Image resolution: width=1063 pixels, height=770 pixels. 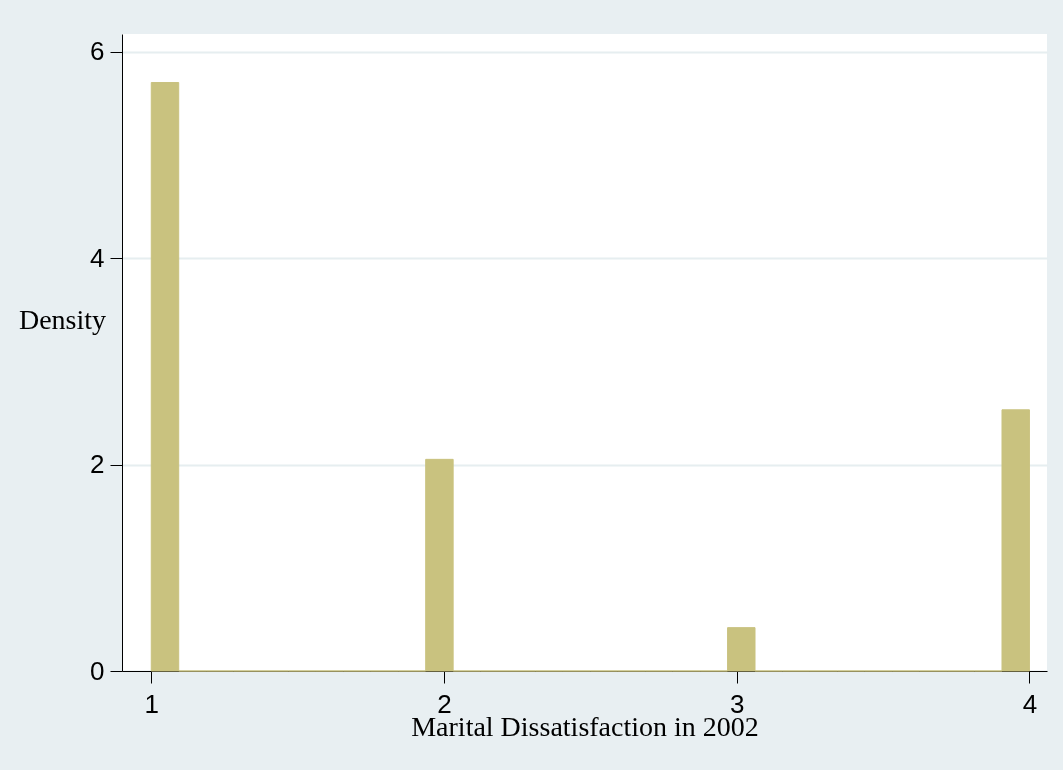 What do you see at coordinates (97, 670) in the screenshot?
I see `y-tick-label: 0` at bounding box center [97, 670].